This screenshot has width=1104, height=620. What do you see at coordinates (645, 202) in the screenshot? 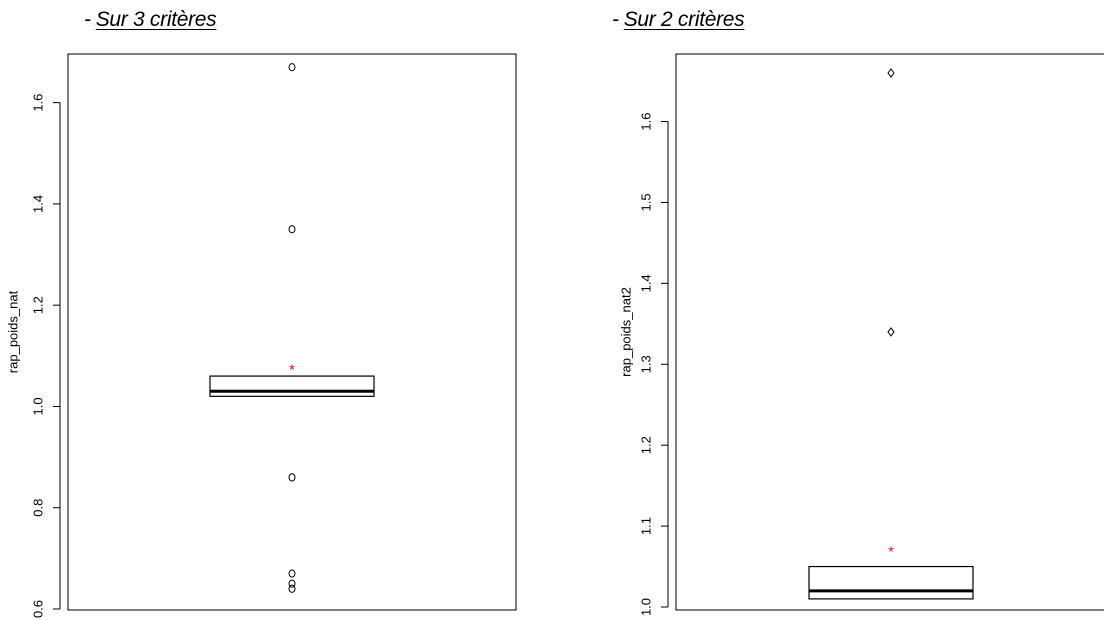
I see `y-tick-label-right: 1.5` at bounding box center [645, 202].